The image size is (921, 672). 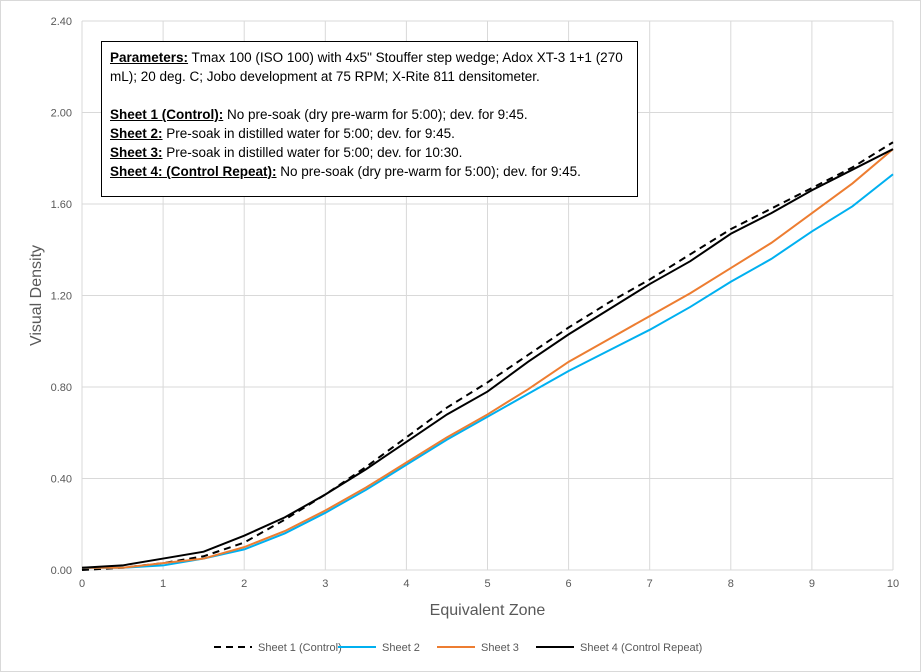 What do you see at coordinates (650, 584) in the screenshot?
I see `x-tick-label: 7` at bounding box center [650, 584].